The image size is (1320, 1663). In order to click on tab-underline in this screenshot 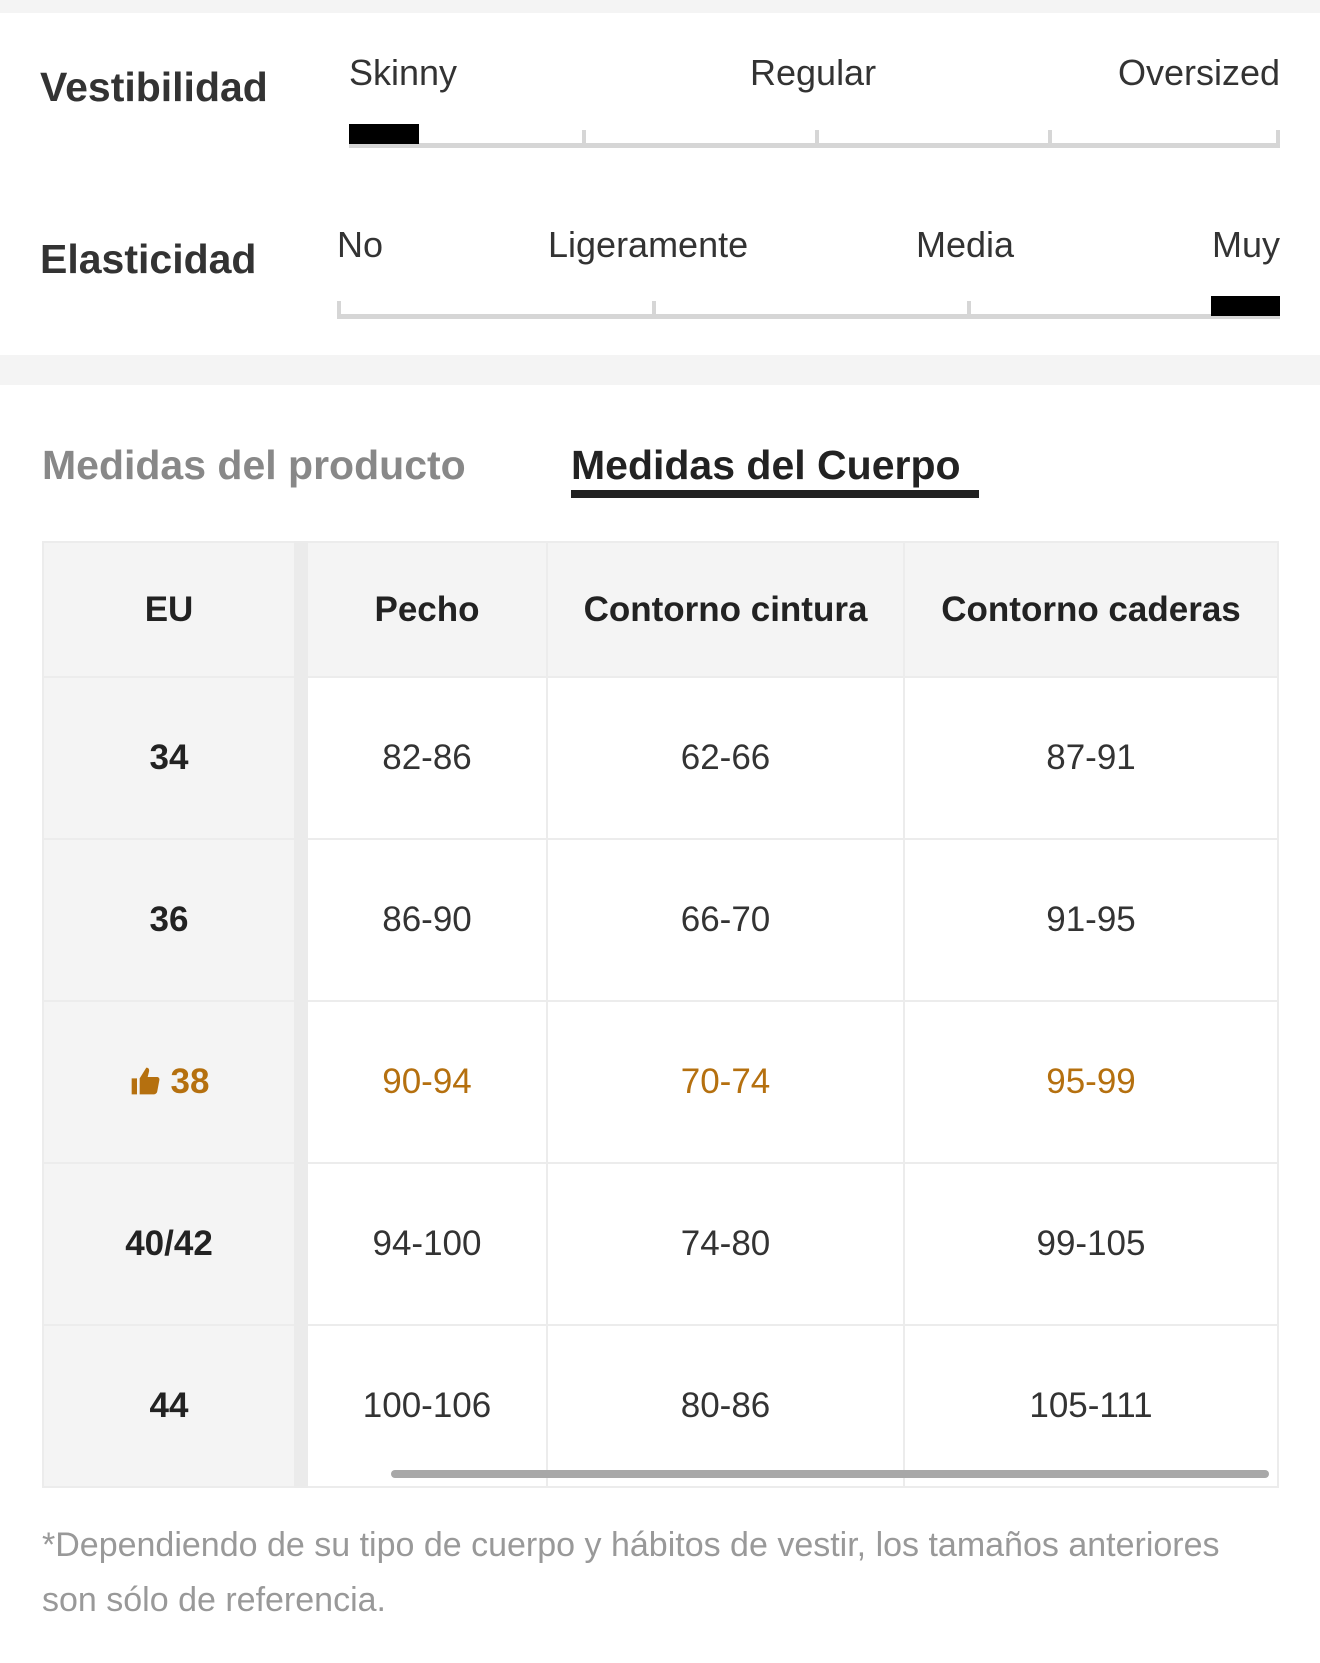, I will do `click(775, 494)`.